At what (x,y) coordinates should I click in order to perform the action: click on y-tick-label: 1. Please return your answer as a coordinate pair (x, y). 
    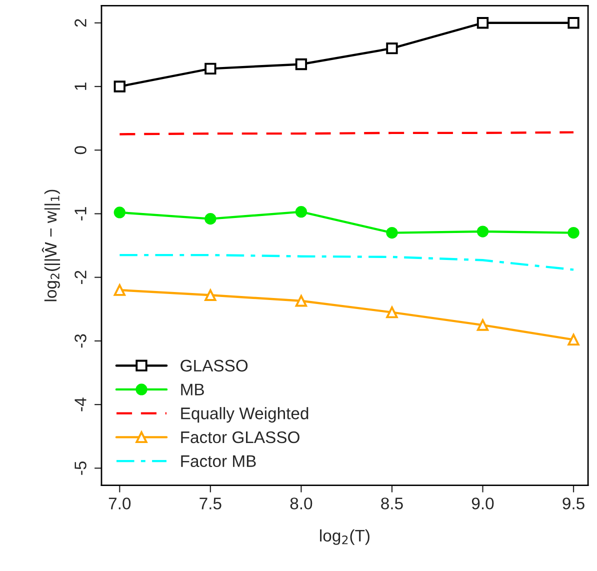
    Looking at the image, I should click on (80, 86).